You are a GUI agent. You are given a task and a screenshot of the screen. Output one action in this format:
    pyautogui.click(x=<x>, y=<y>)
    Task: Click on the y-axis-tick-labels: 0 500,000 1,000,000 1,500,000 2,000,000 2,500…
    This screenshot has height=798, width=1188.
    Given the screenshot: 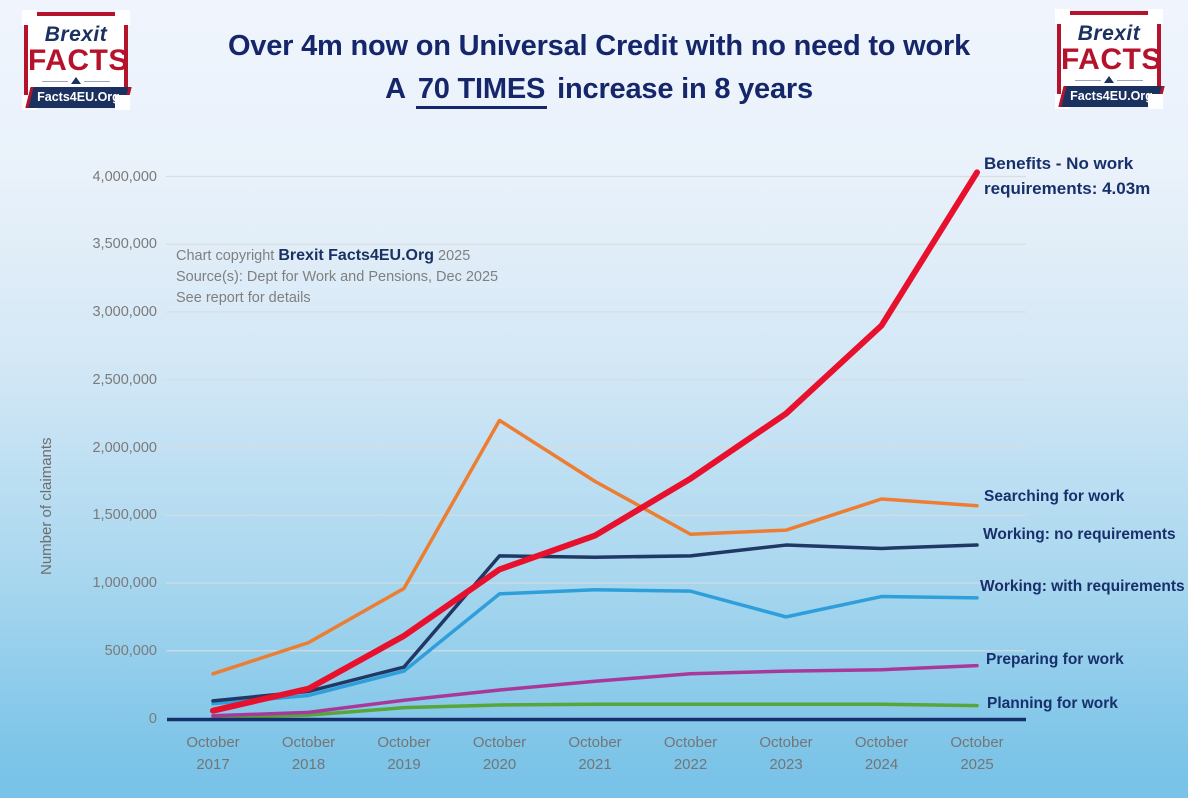 What is the action you would take?
    pyautogui.click(x=97, y=399)
    